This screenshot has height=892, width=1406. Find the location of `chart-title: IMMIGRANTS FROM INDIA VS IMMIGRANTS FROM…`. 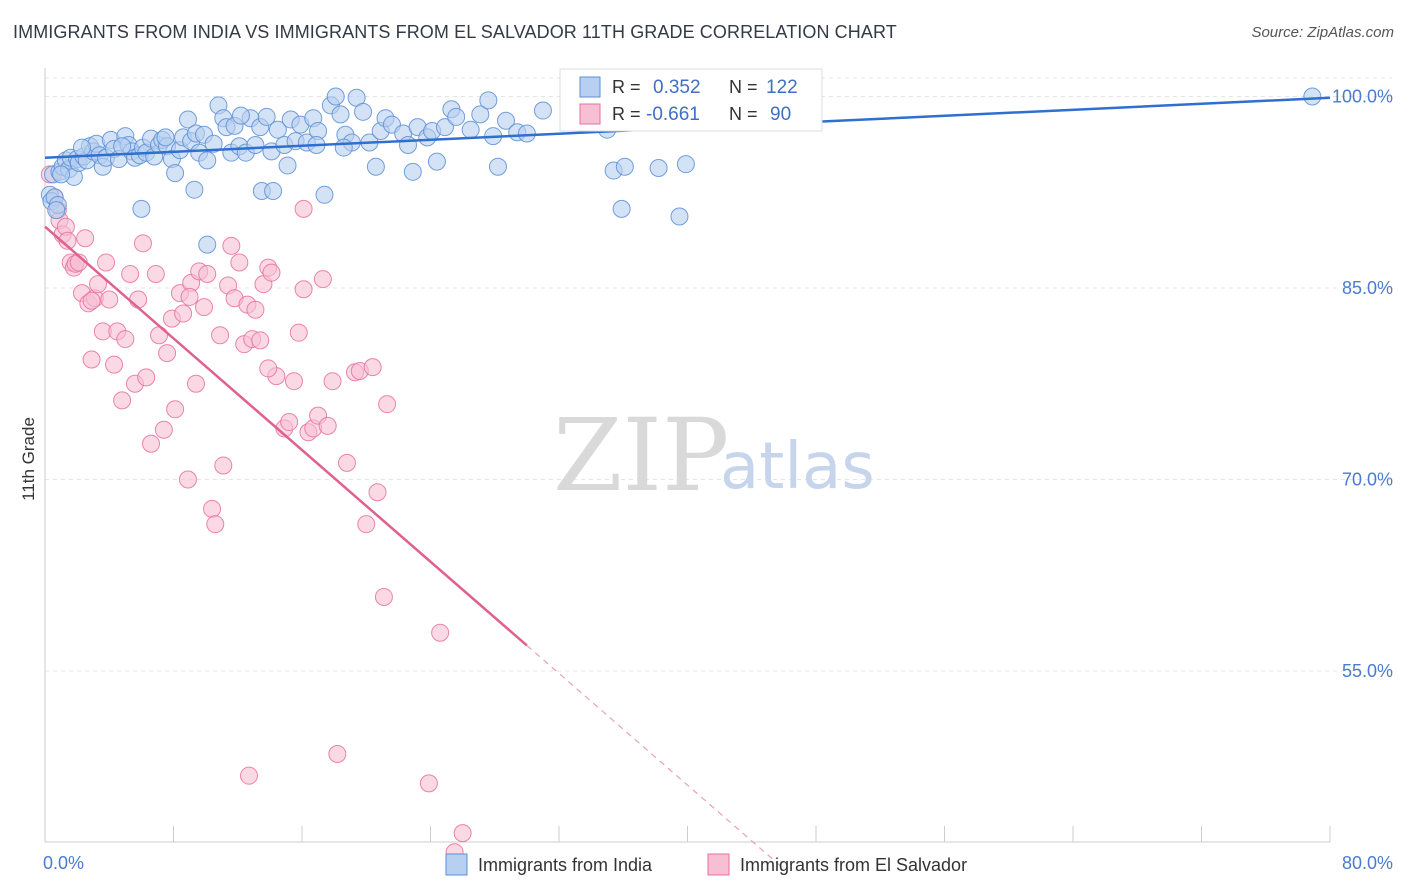

chart-title: IMMIGRANTS FROM INDIA VS IMMIGRANTS FROM… is located at coordinates (455, 32).